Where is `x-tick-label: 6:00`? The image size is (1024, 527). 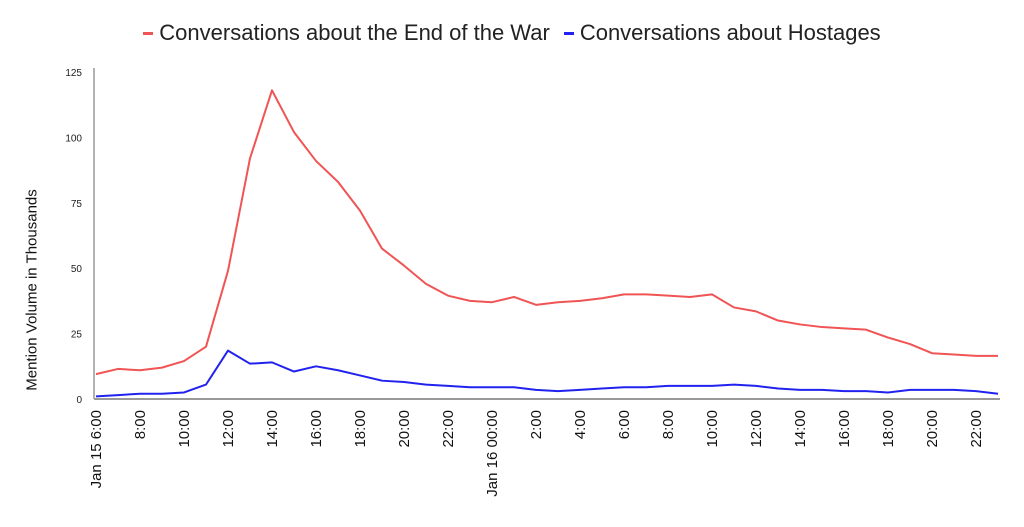
x-tick-label: 6:00 is located at coordinates (624, 424).